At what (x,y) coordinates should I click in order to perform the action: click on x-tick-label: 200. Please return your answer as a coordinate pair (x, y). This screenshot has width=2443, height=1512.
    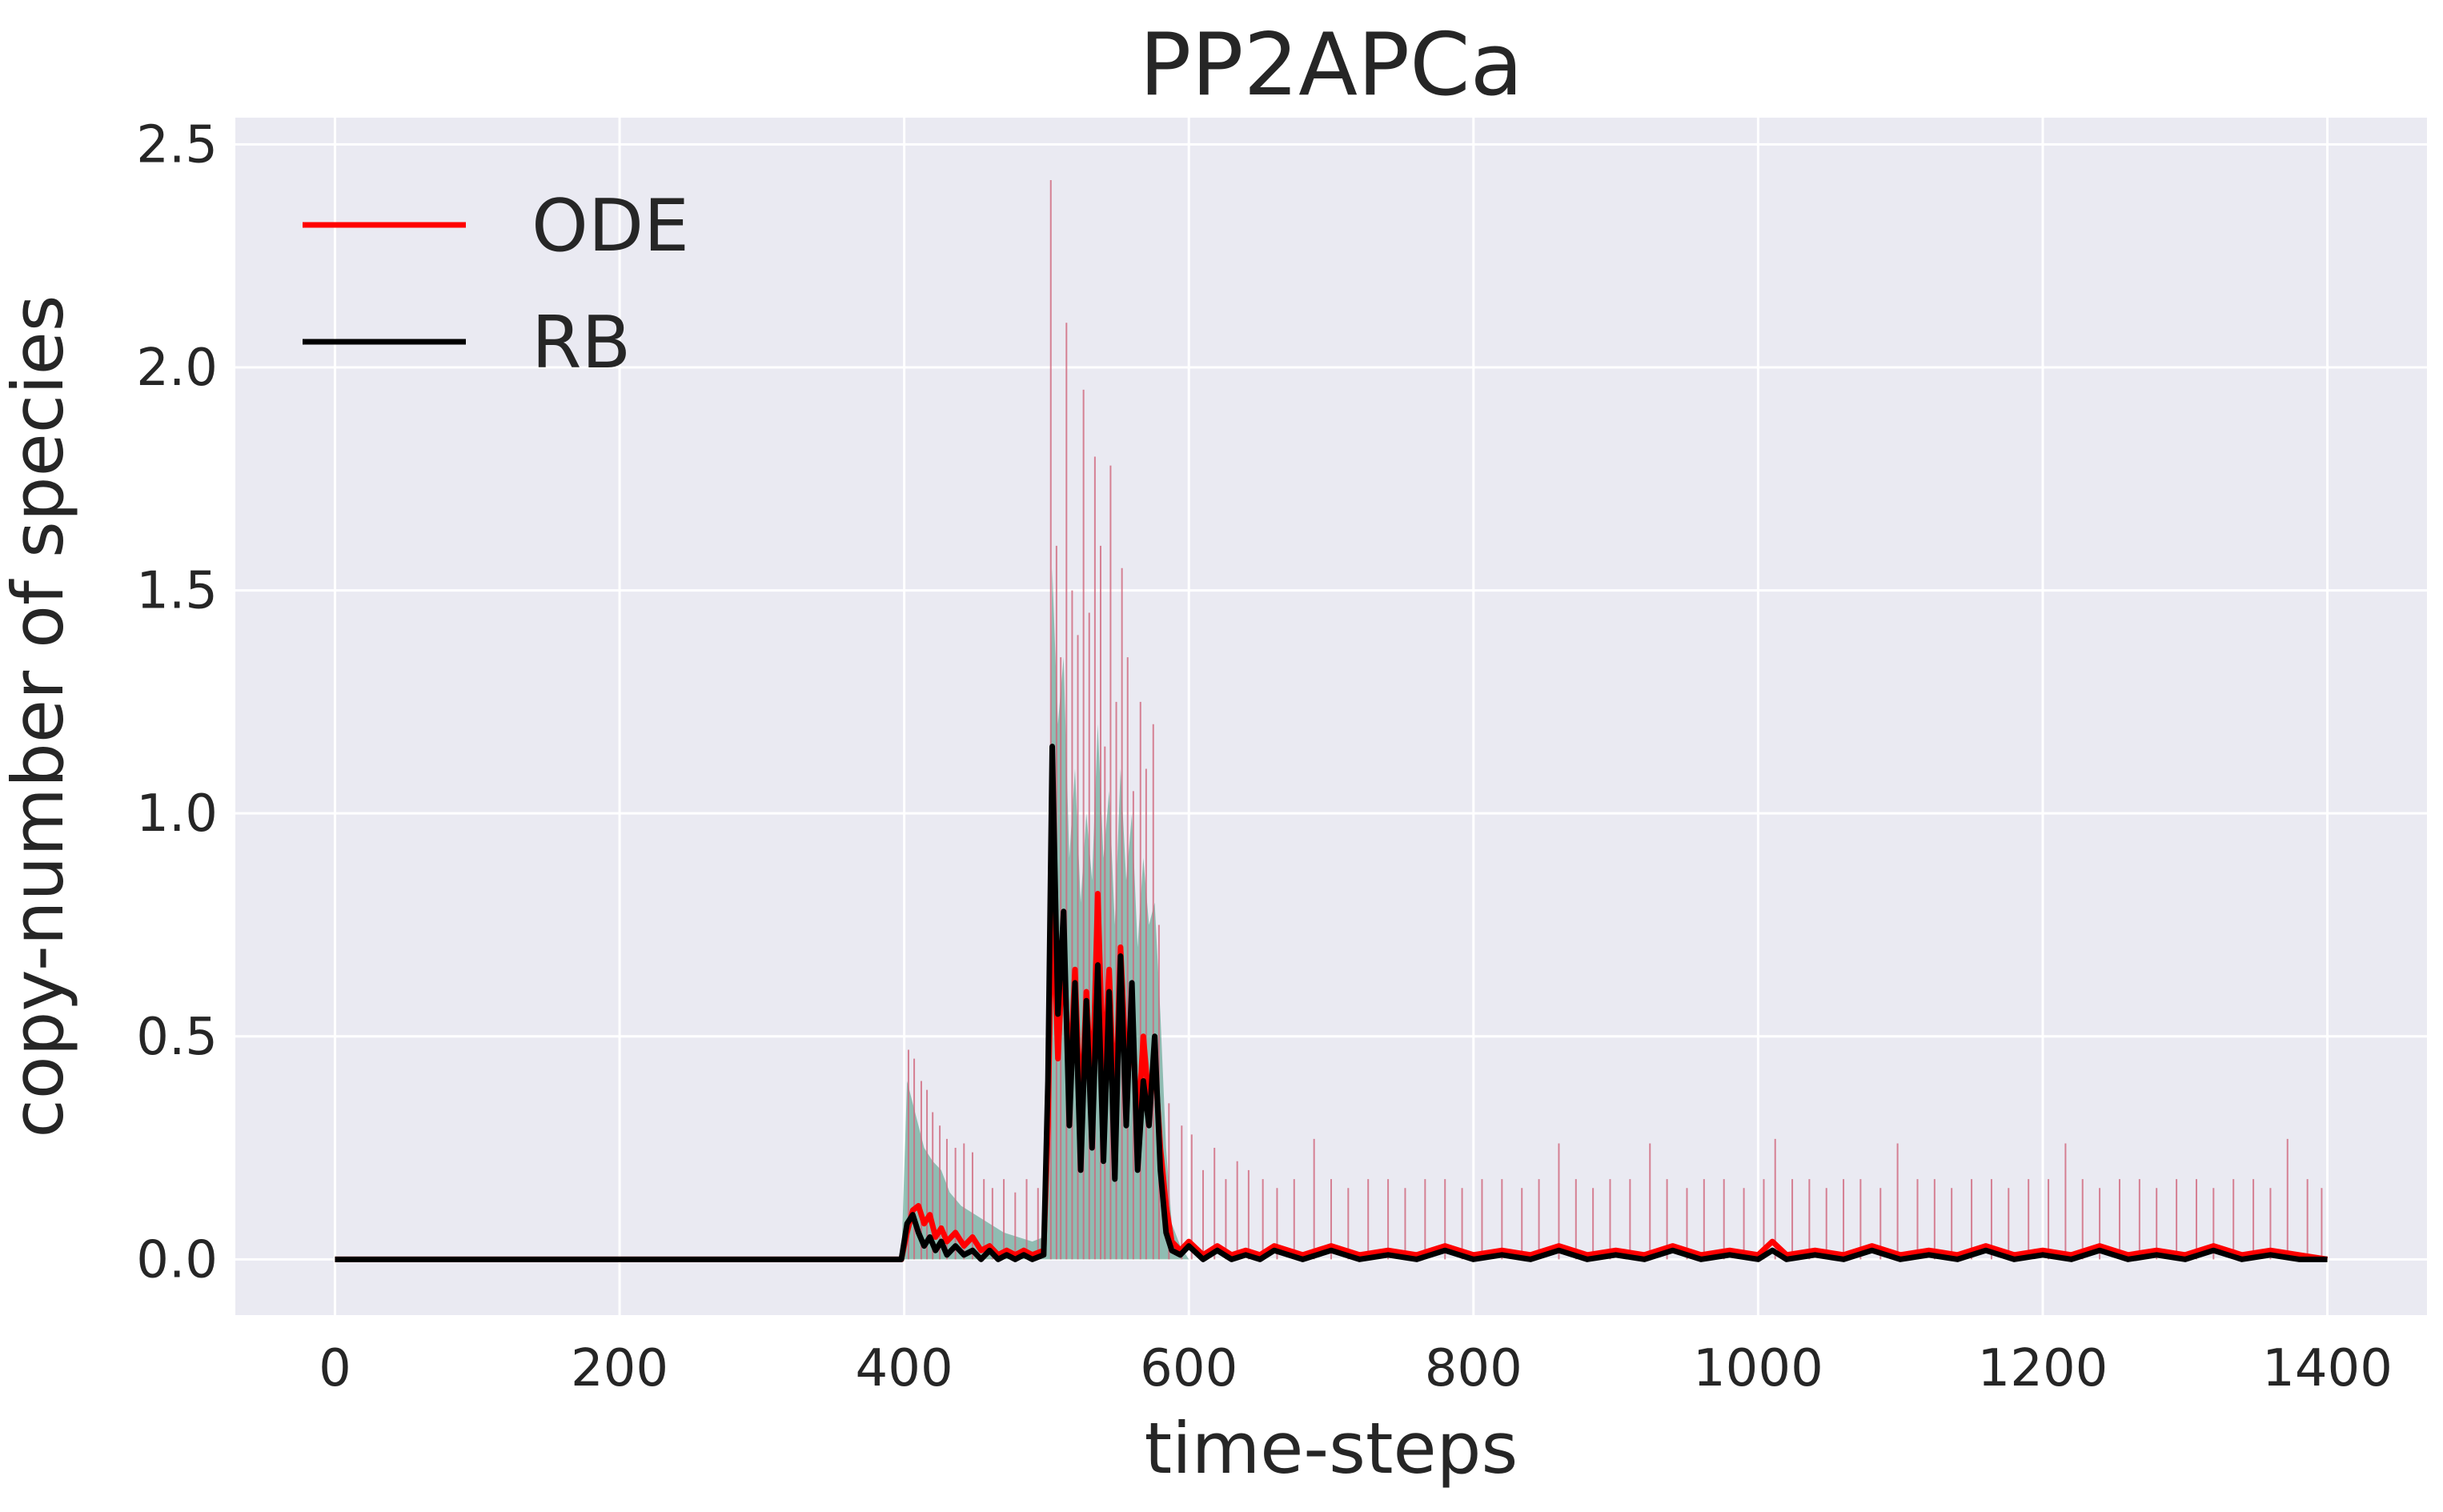
    Looking at the image, I should click on (619, 1369).